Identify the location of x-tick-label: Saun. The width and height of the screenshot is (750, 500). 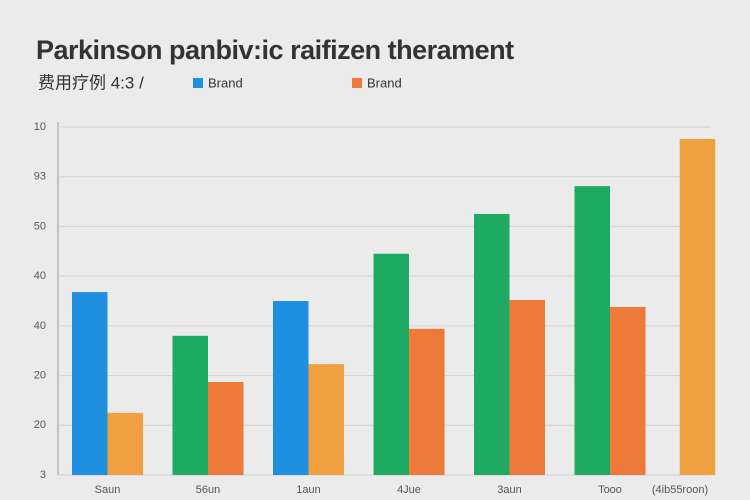
(108, 490).